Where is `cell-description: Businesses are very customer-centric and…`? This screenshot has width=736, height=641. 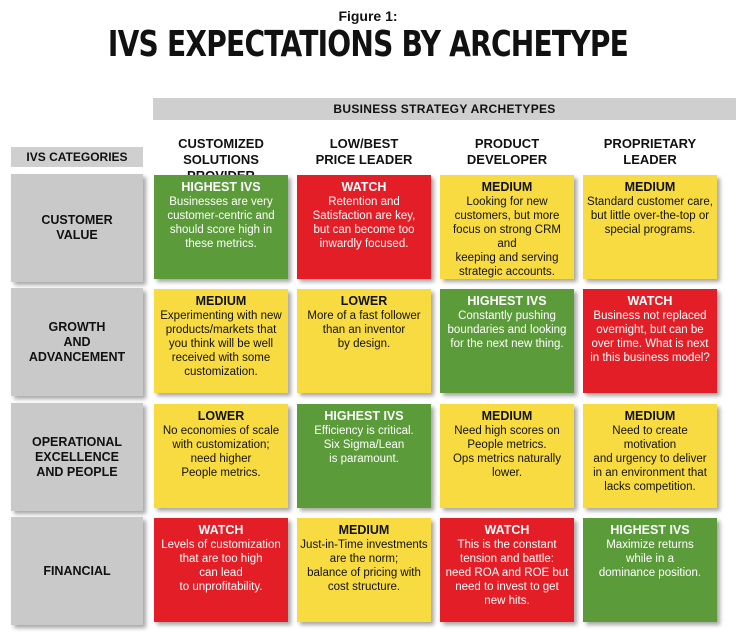
cell-description: Businesses are very customer-centric and… is located at coordinates (221, 223).